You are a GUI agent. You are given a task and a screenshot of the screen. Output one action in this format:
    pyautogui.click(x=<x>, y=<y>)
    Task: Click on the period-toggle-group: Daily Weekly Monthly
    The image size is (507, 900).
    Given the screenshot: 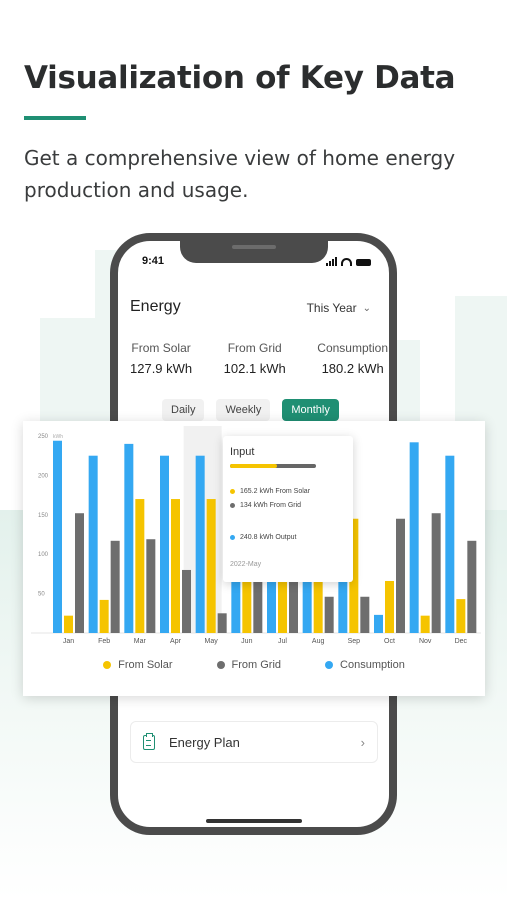 What is the action you would take?
    pyautogui.click(x=250, y=410)
    